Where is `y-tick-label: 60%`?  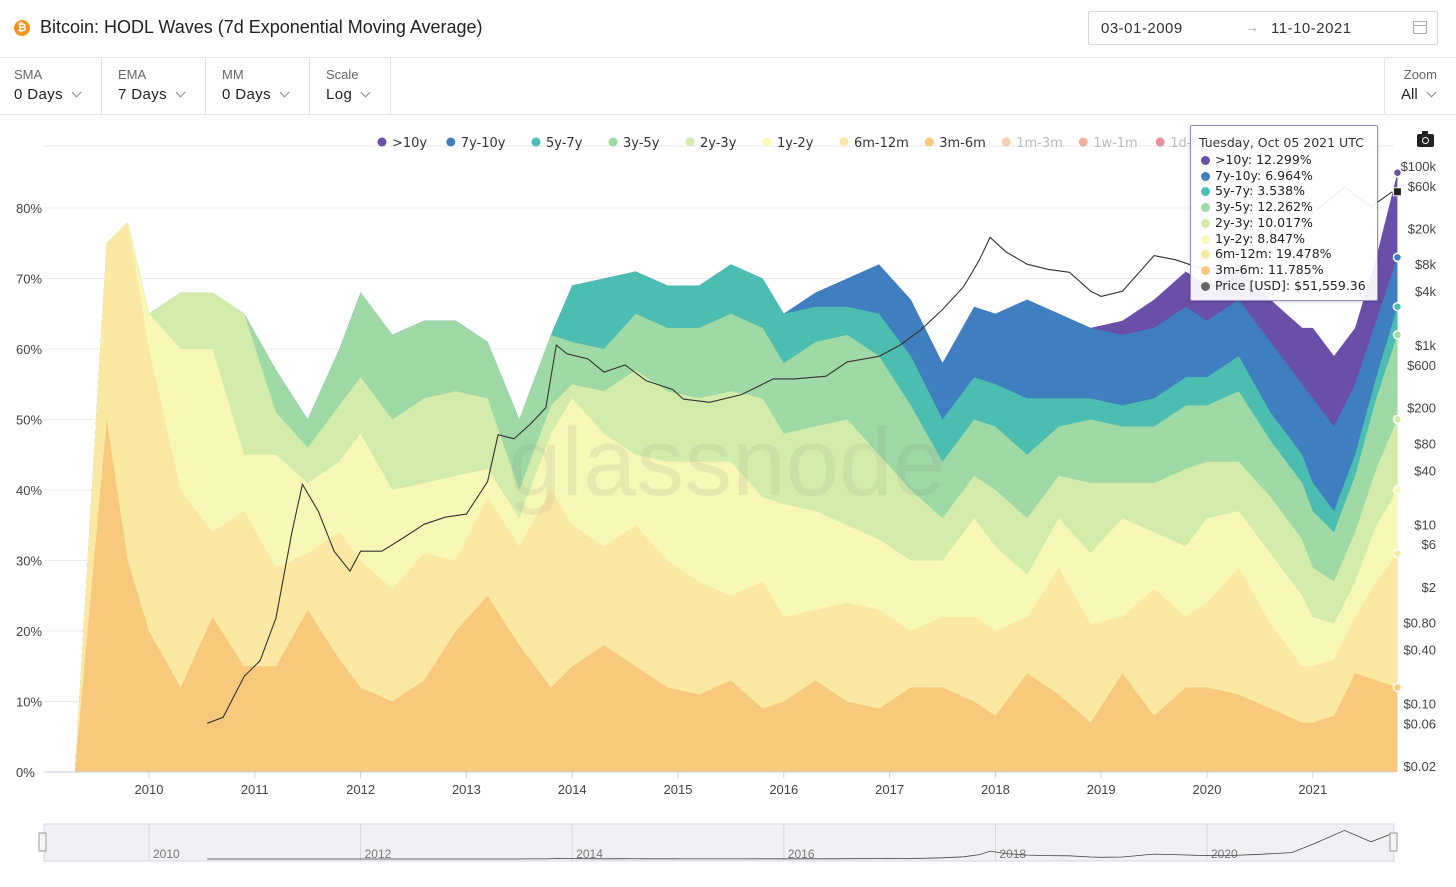
y-tick-label: 60% is located at coordinates (29, 349).